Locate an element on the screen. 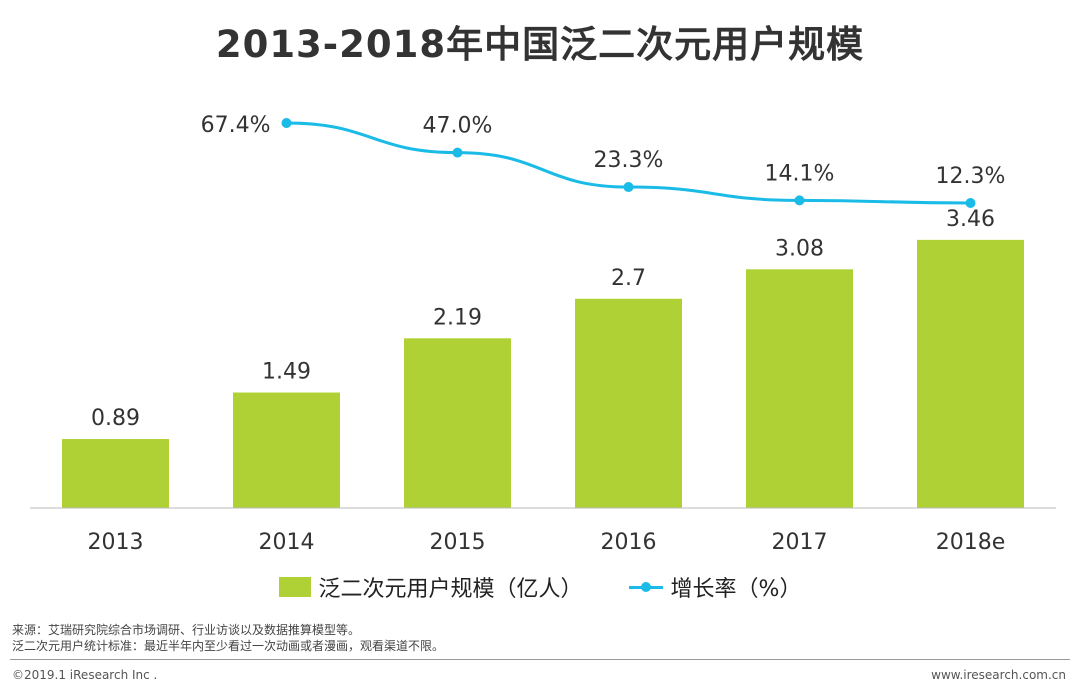  growth-label: 14.1% is located at coordinates (800, 173).